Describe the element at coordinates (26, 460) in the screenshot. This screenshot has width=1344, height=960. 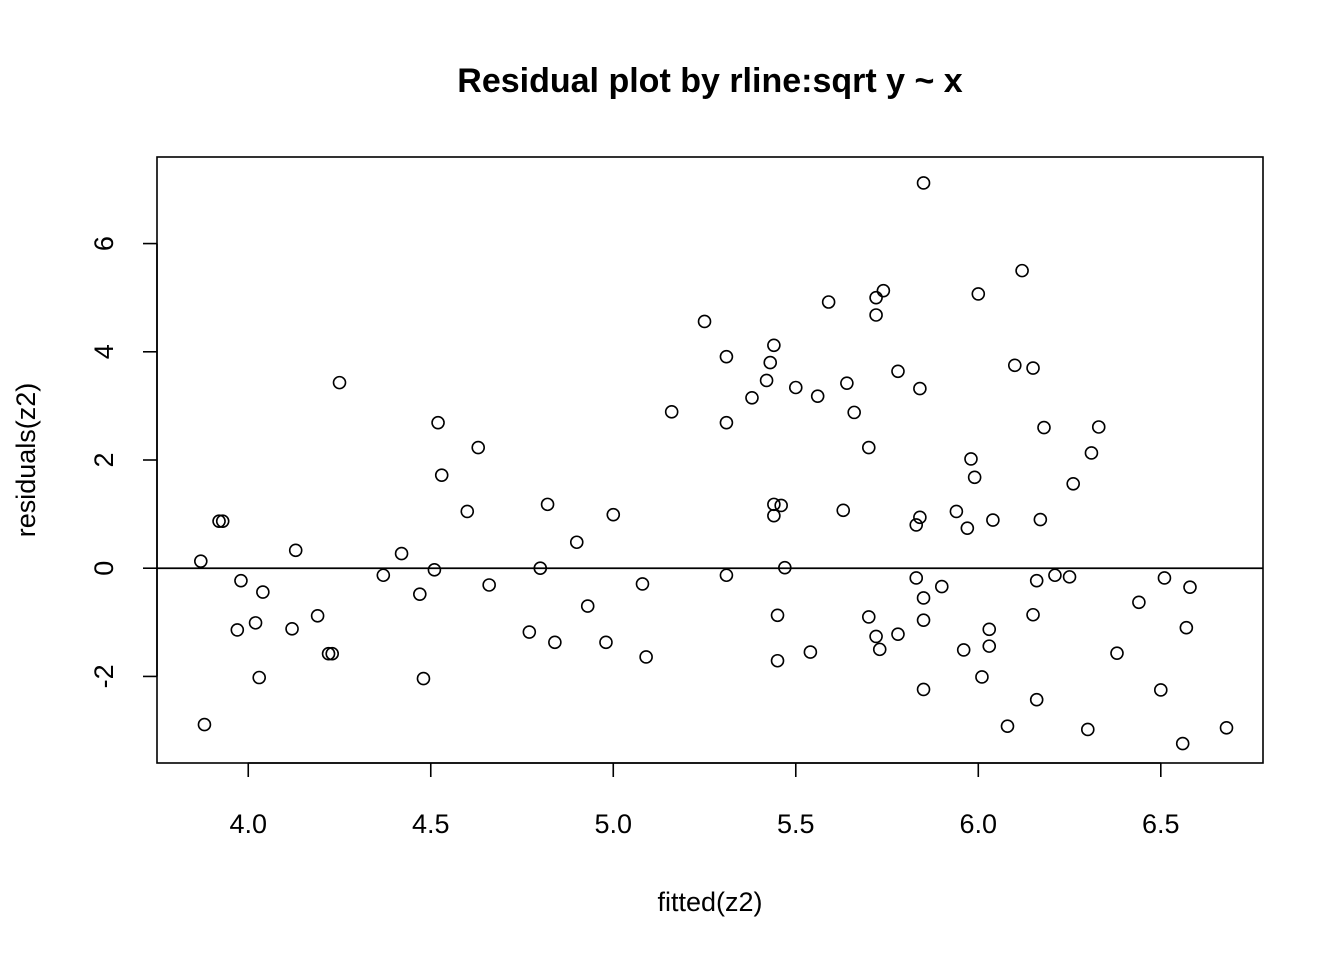
I see `y-axis-label: residuals(z2)` at that location.